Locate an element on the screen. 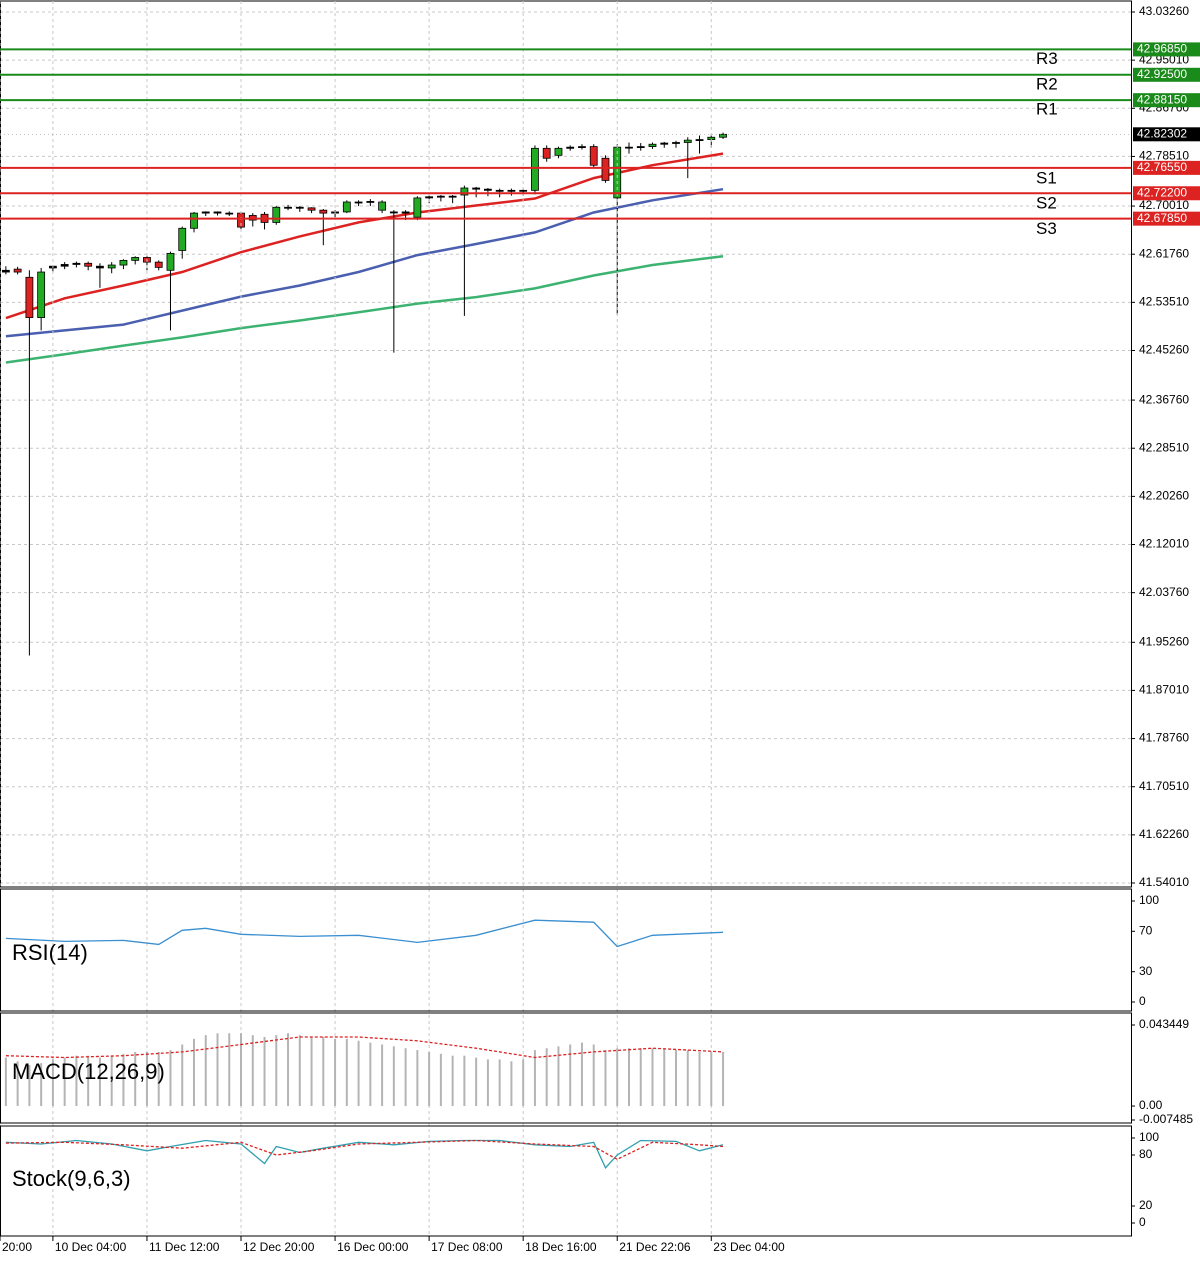 This screenshot has width=1200, height=1267. y-tick-label: 0 is located at coordinates (1142, 1001).